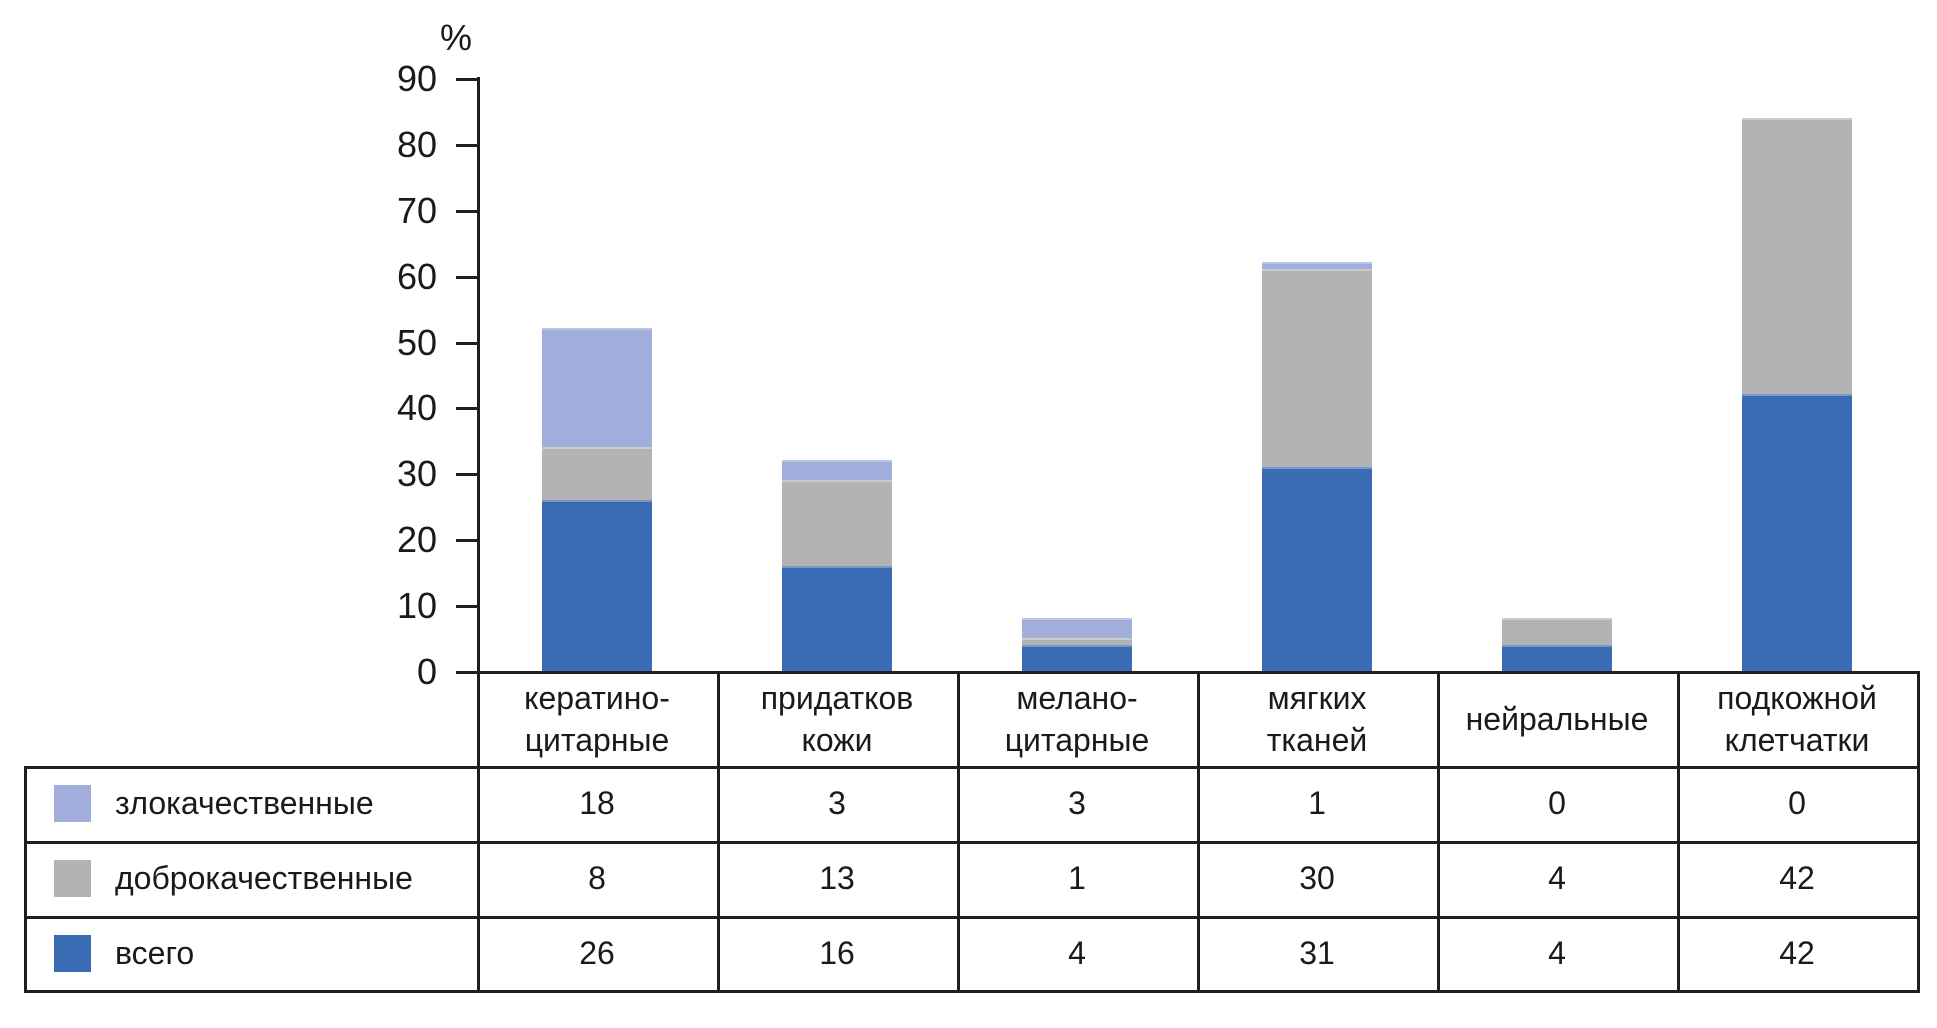 This screenshot has height=1028, width=1937. Describe the element at coordinates (426, 671) in the screenshot. I see `y-axis-tick-label: 0` at that location.